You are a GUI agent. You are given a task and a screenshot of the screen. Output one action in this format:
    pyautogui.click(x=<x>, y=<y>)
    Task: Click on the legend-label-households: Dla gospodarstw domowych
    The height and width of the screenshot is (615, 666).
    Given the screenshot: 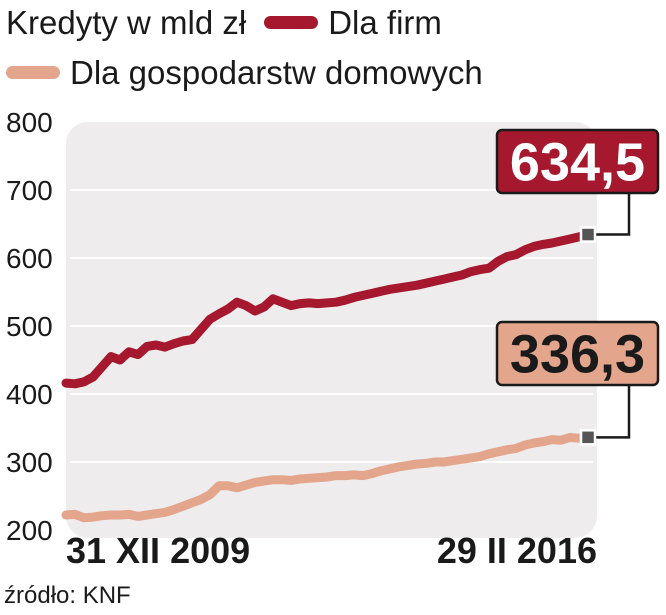 What is the action you would take?
    pyautogui.click(x=276, y=72)
    